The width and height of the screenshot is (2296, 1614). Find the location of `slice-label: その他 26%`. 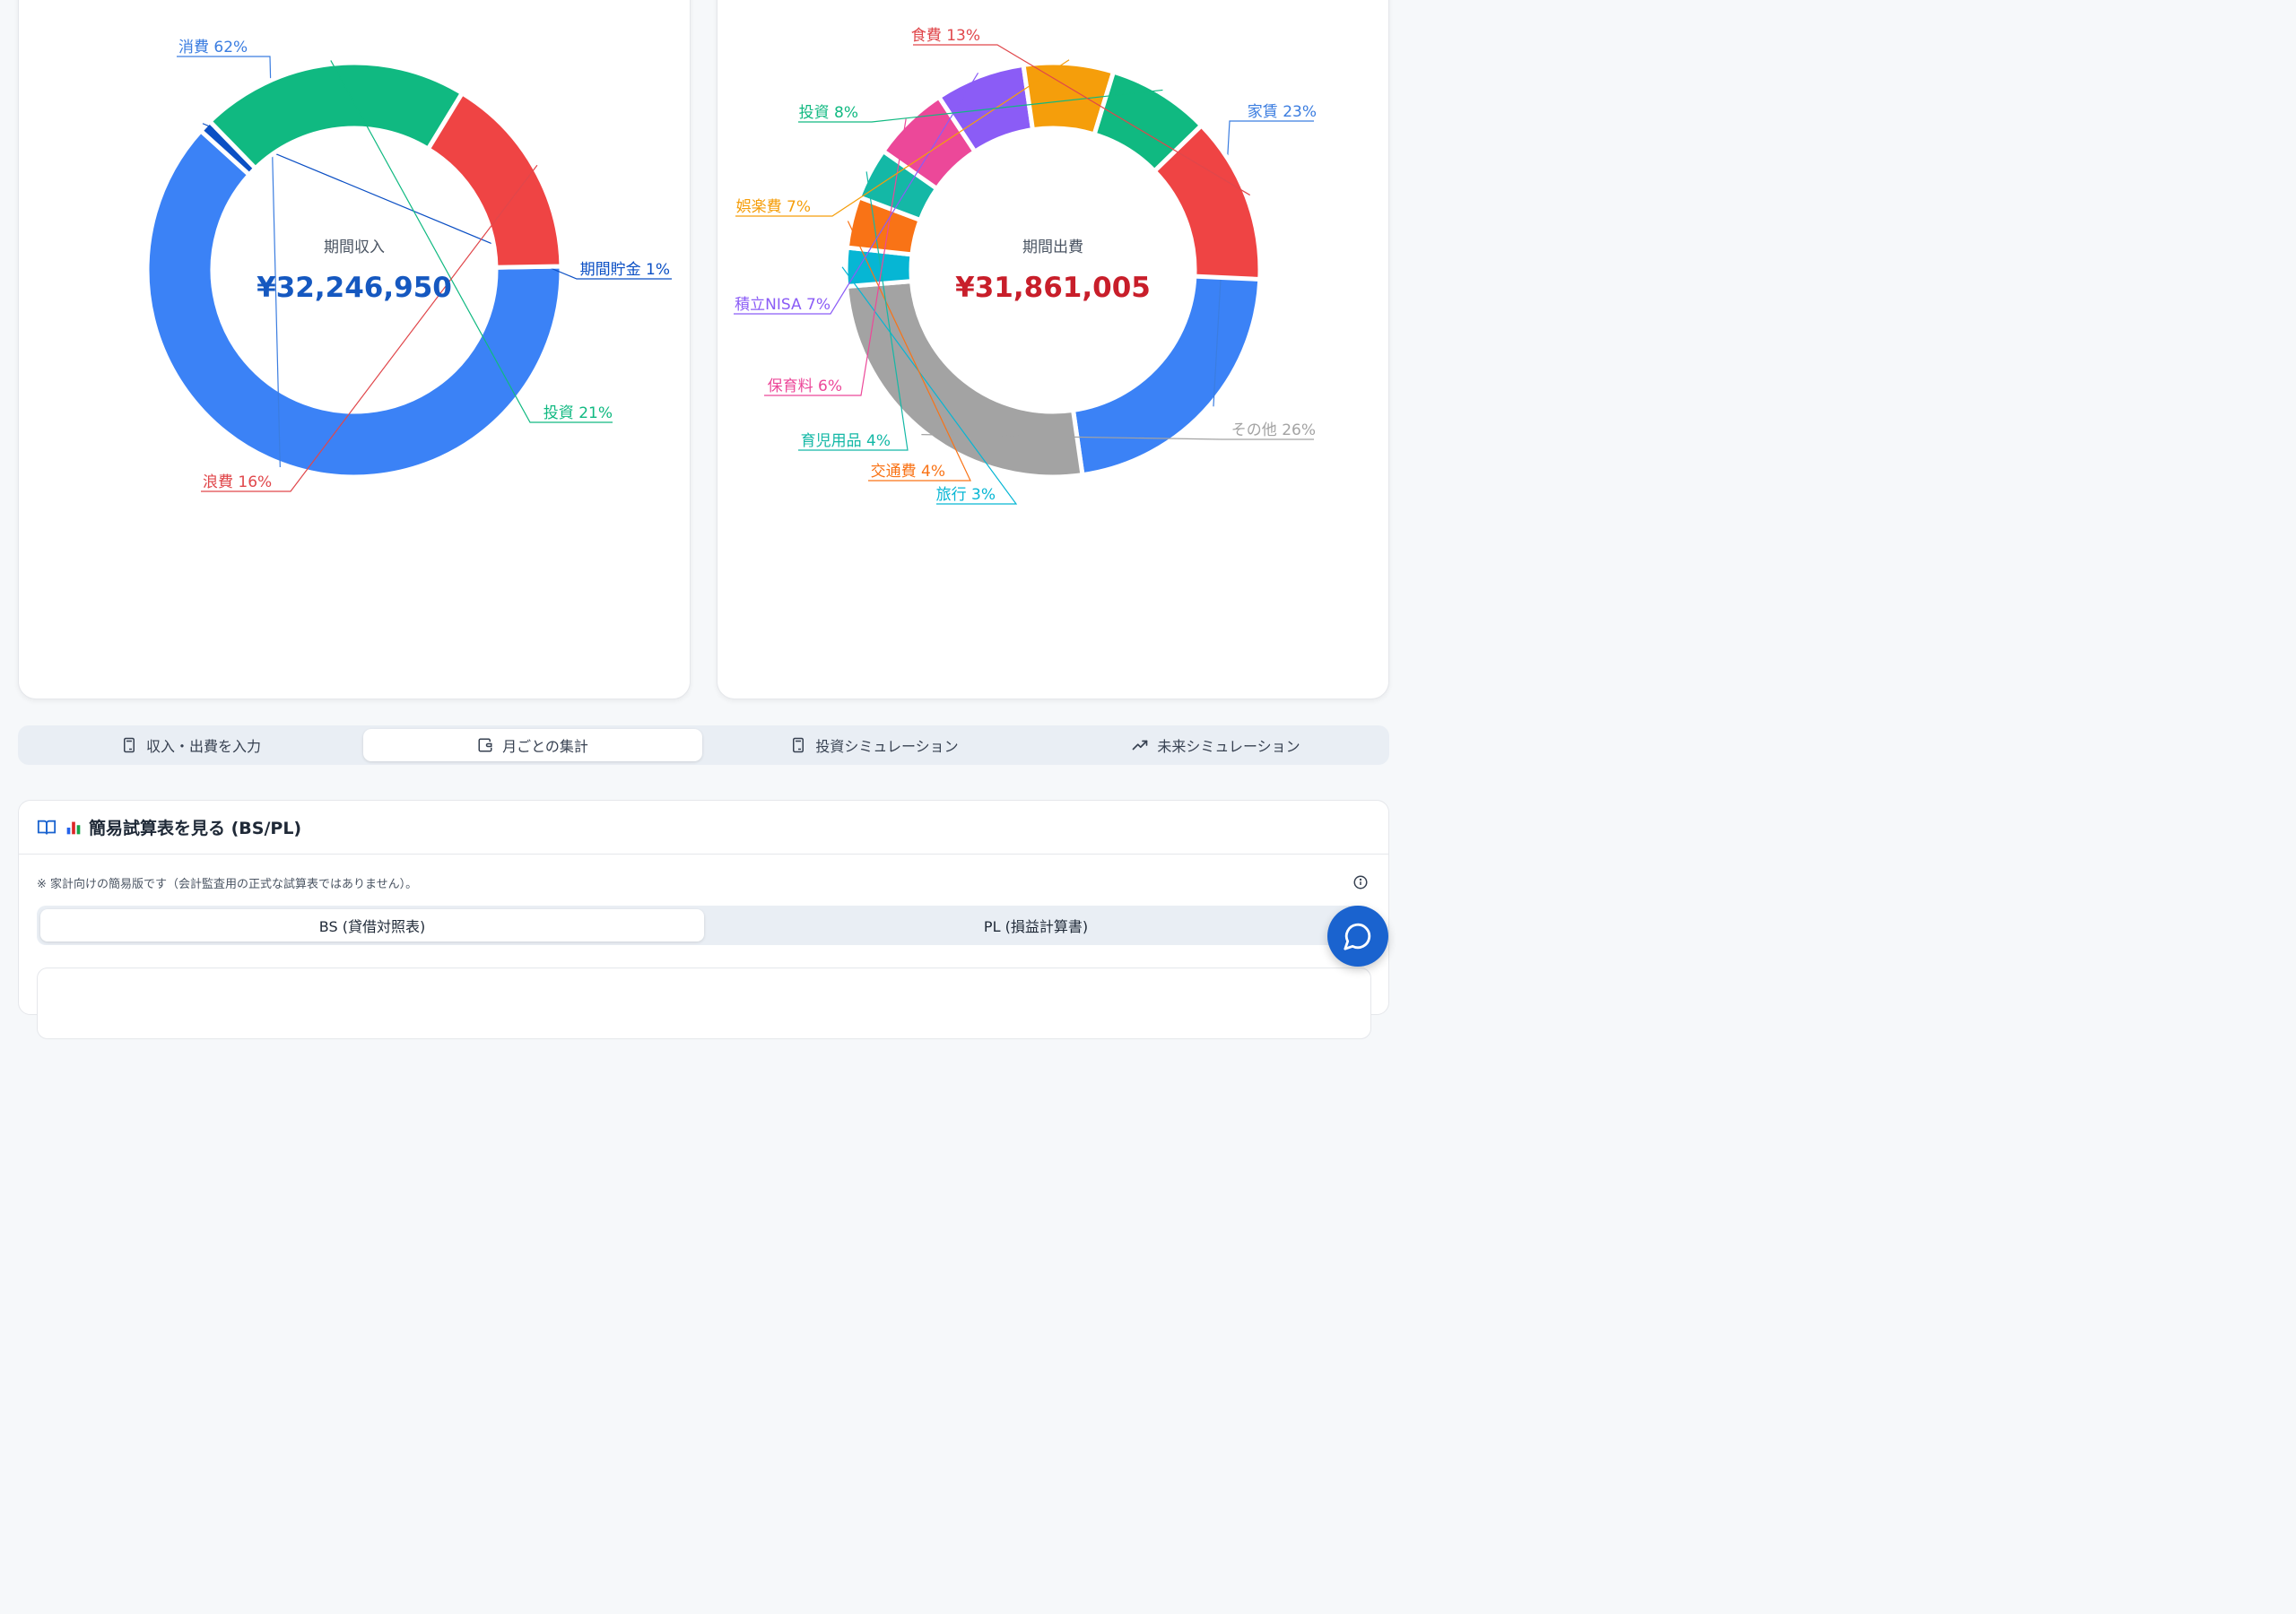

slice-label: その他 26% is located at coordinates (1273, 430).